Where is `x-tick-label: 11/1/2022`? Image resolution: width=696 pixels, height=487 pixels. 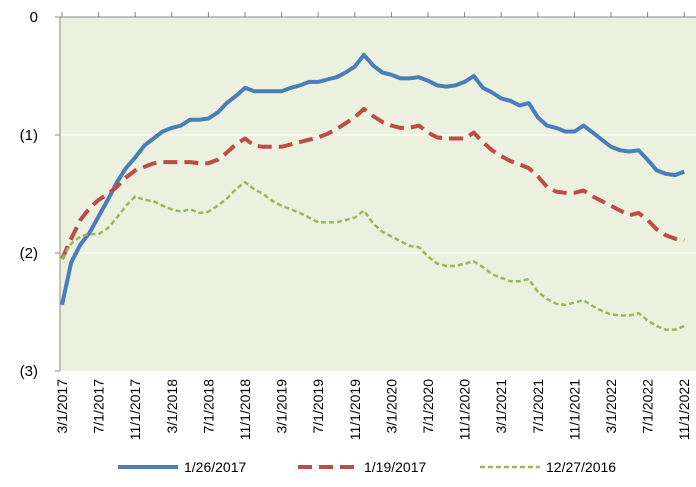
x-tick-label: 11/1/2022 is located at coordinates (684, 409).